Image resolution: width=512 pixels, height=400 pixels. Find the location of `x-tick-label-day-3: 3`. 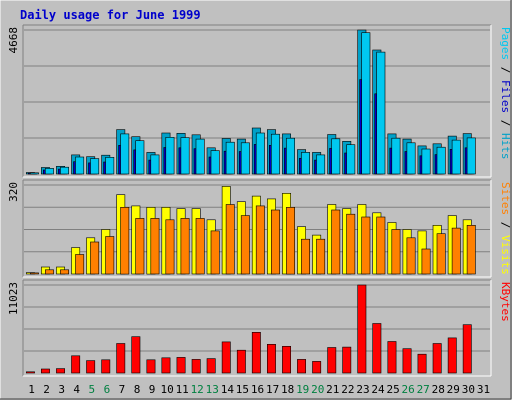

x-tick-label-day-3: 3 is located at coordinates (61, 389).